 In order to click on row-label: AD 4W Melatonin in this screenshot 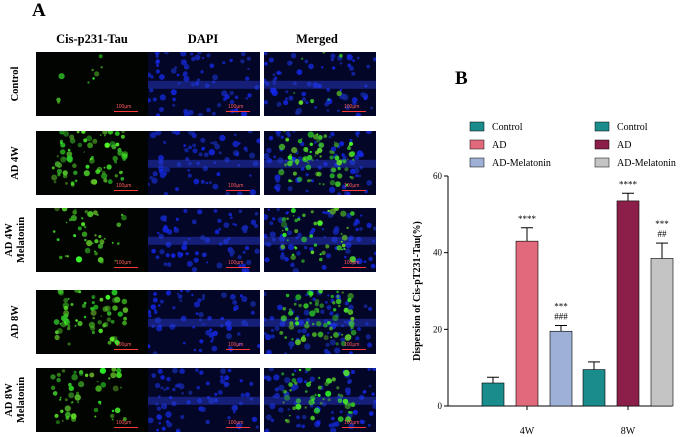, I will do `click(16, 240)`.